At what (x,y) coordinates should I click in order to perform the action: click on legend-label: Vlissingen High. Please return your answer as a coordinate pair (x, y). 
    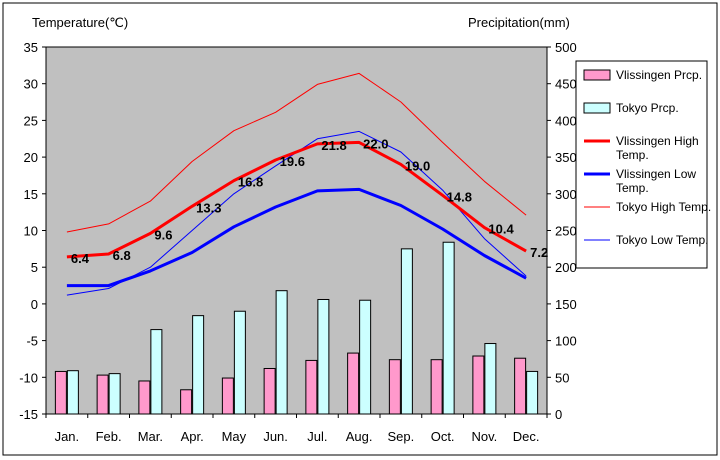
    Looking at the image, I should click on (657, 141).